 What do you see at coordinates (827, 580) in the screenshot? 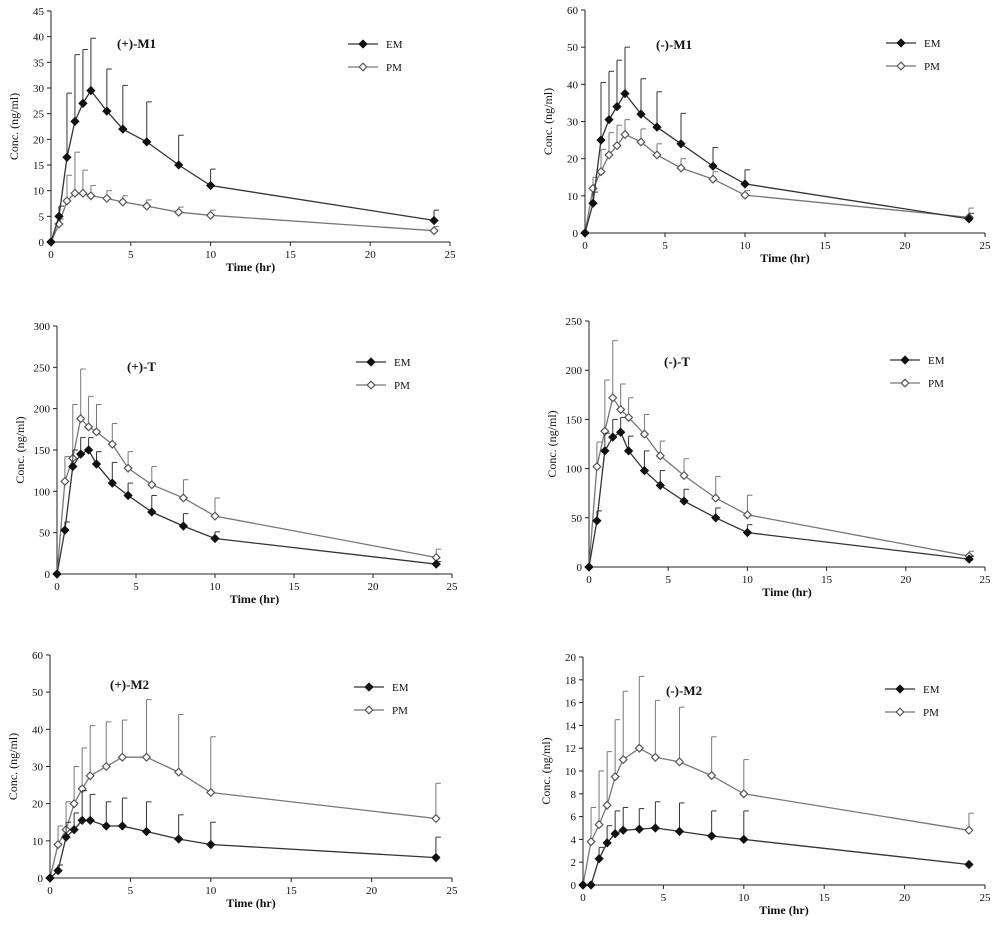
I see `x-tick-label: 15` at bounding box center [827, 580].